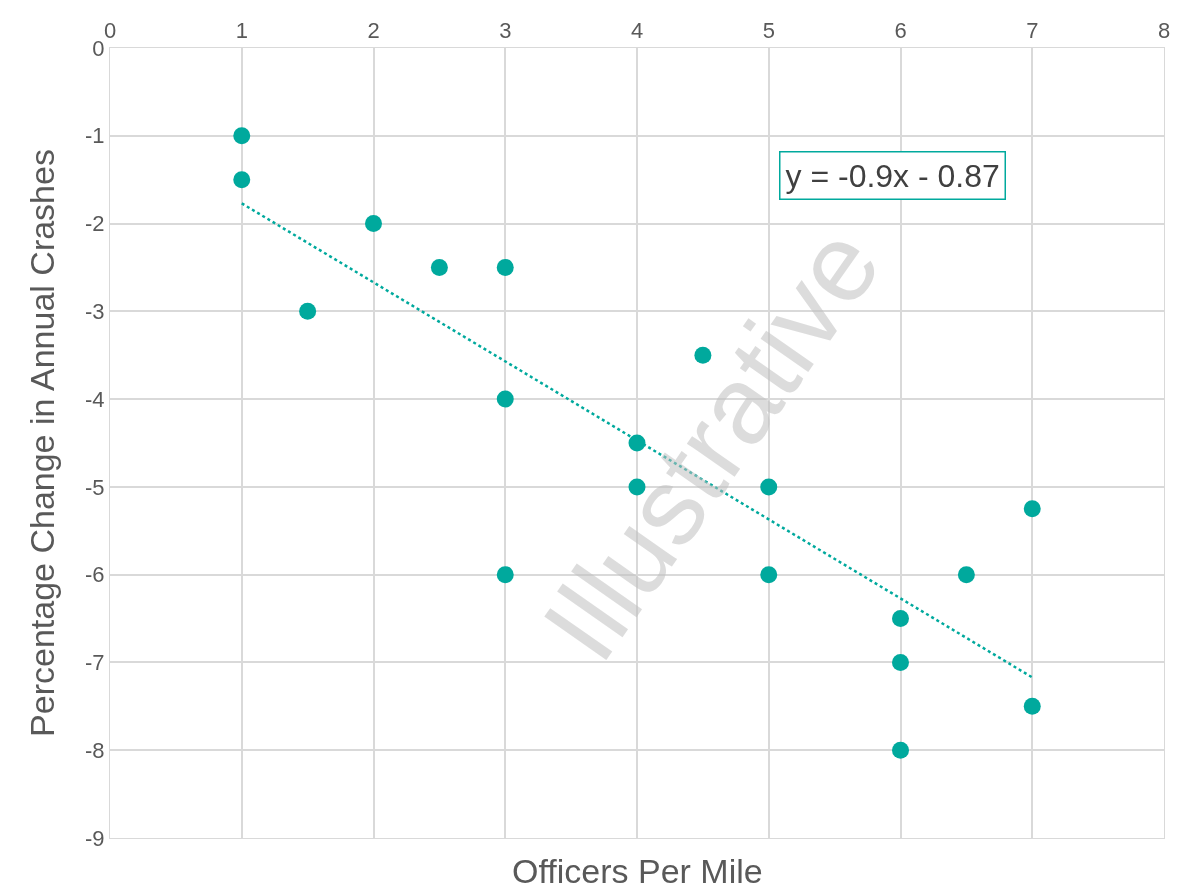 This screenshot has width=1188, height=890. Describe the element at coordinates (373, 31) in the screenshot. I see `x-tick-label: 2` at that location.